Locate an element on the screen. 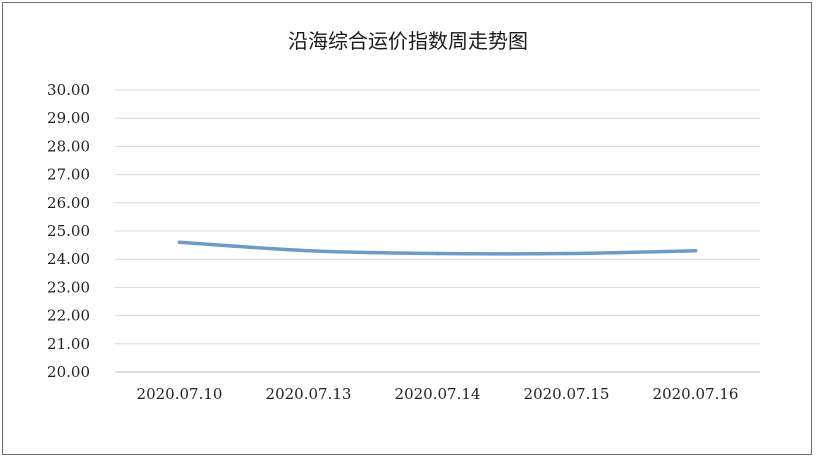 The image size is (816, 459). x-tick-label: 2020.07.16 is located at coordinates (696, 394).